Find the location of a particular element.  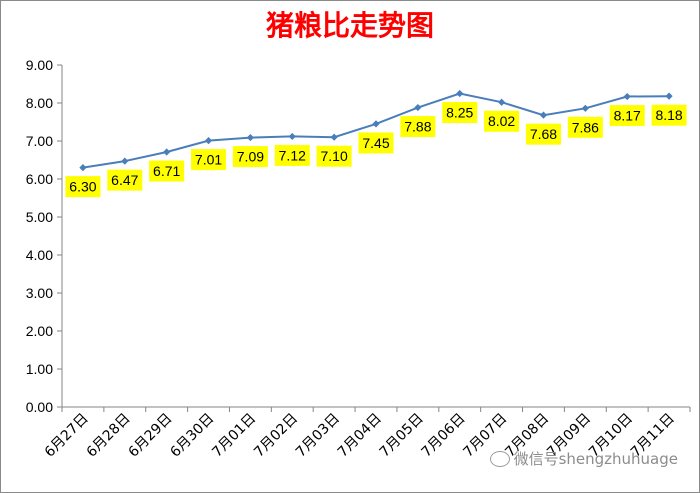

y-tick-label: 0.00 is located at coordinates (39, 407).